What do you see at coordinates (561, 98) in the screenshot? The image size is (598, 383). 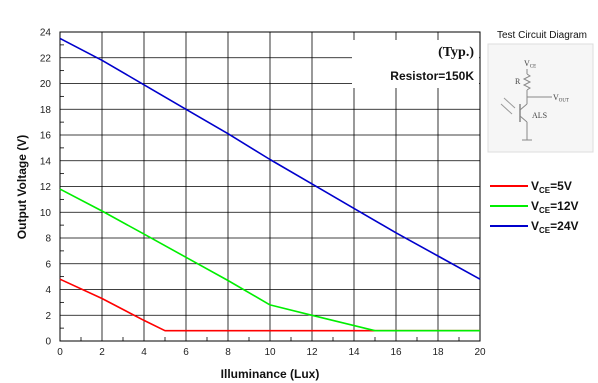 I see `test-circuit-vout-label: VOUT` at bounding box center [561, 98].